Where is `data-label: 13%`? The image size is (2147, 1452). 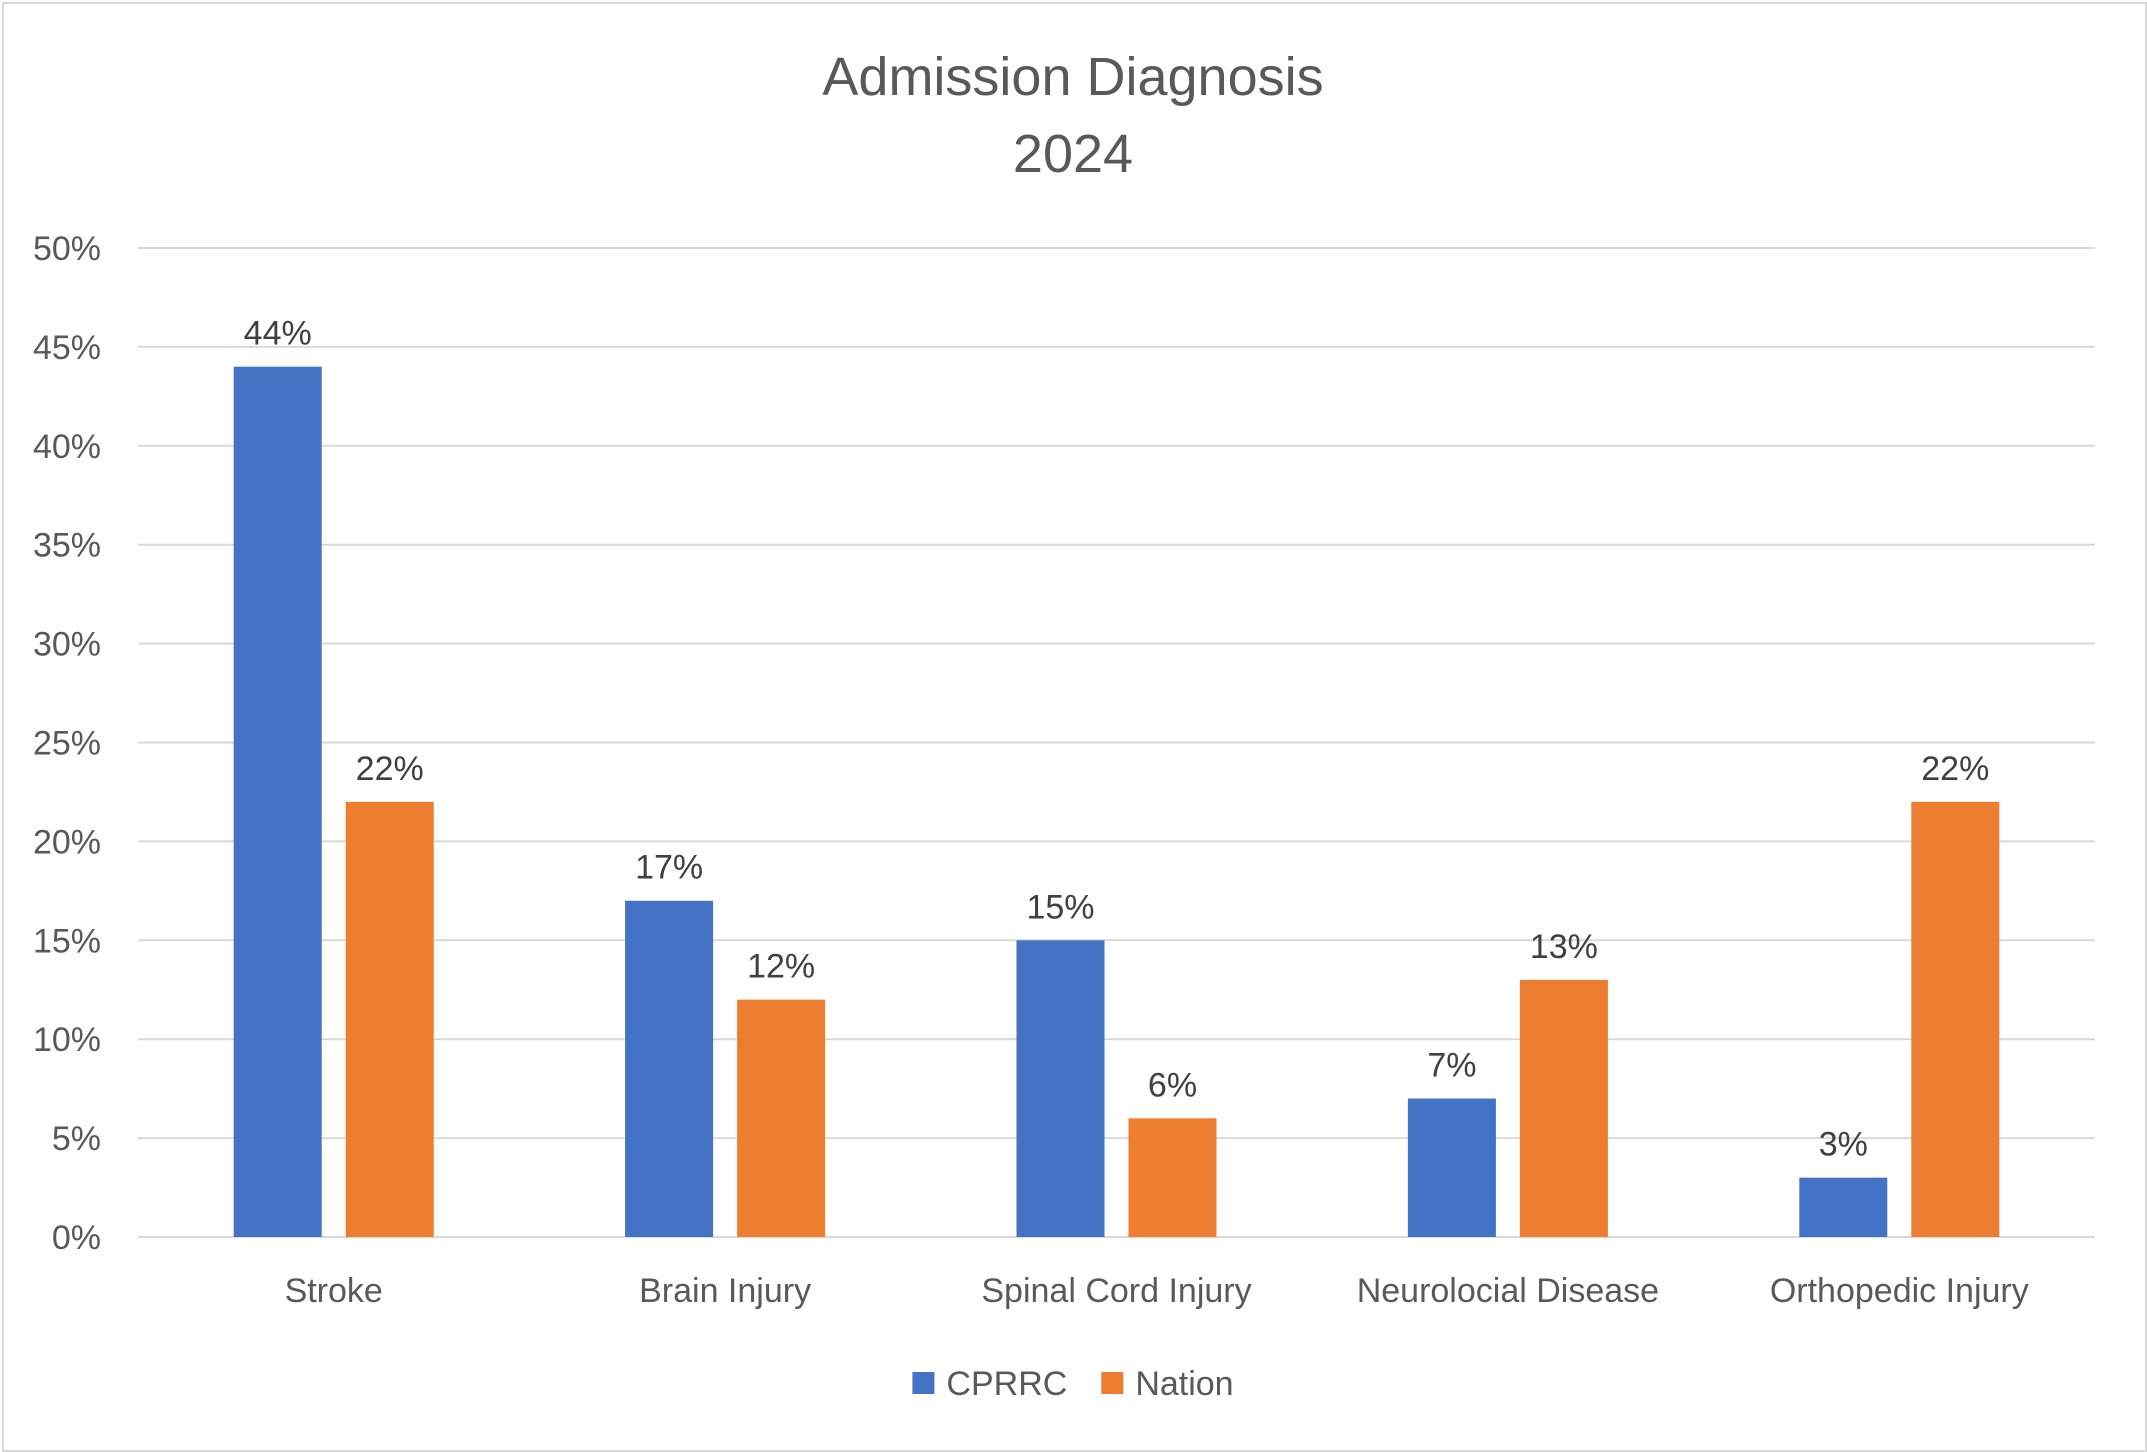
data-label: 13% is located at coordinates (1564, 947).